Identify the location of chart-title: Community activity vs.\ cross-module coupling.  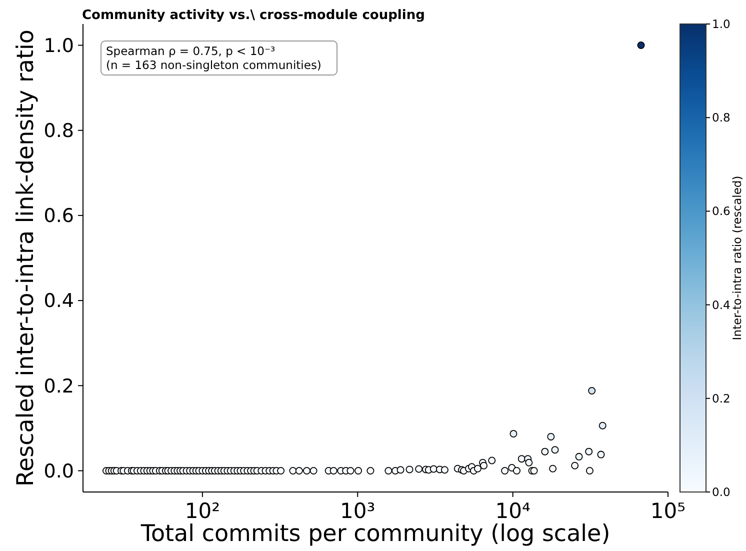
(253, 15).